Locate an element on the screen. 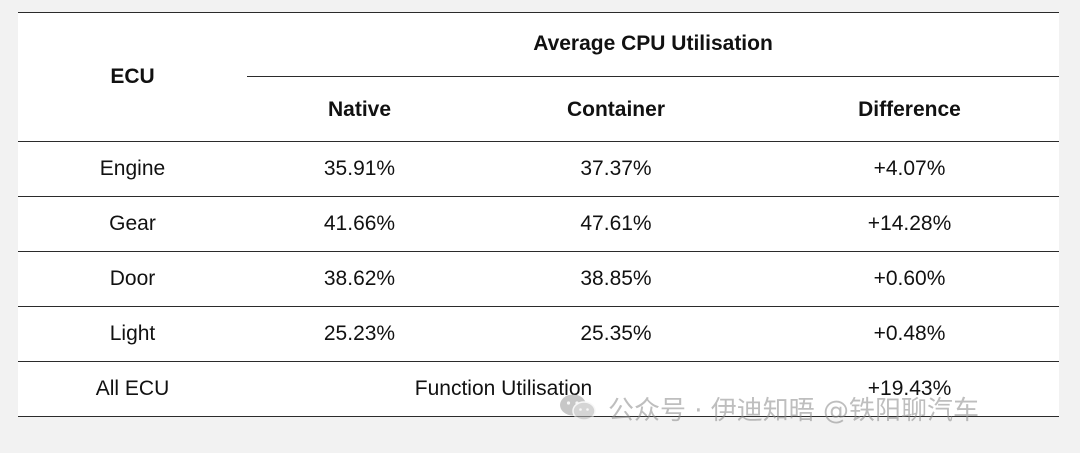 The width and height of the screenshot is (1080, 453). cell-native: 41.66% is located at coordinates (359, 223).